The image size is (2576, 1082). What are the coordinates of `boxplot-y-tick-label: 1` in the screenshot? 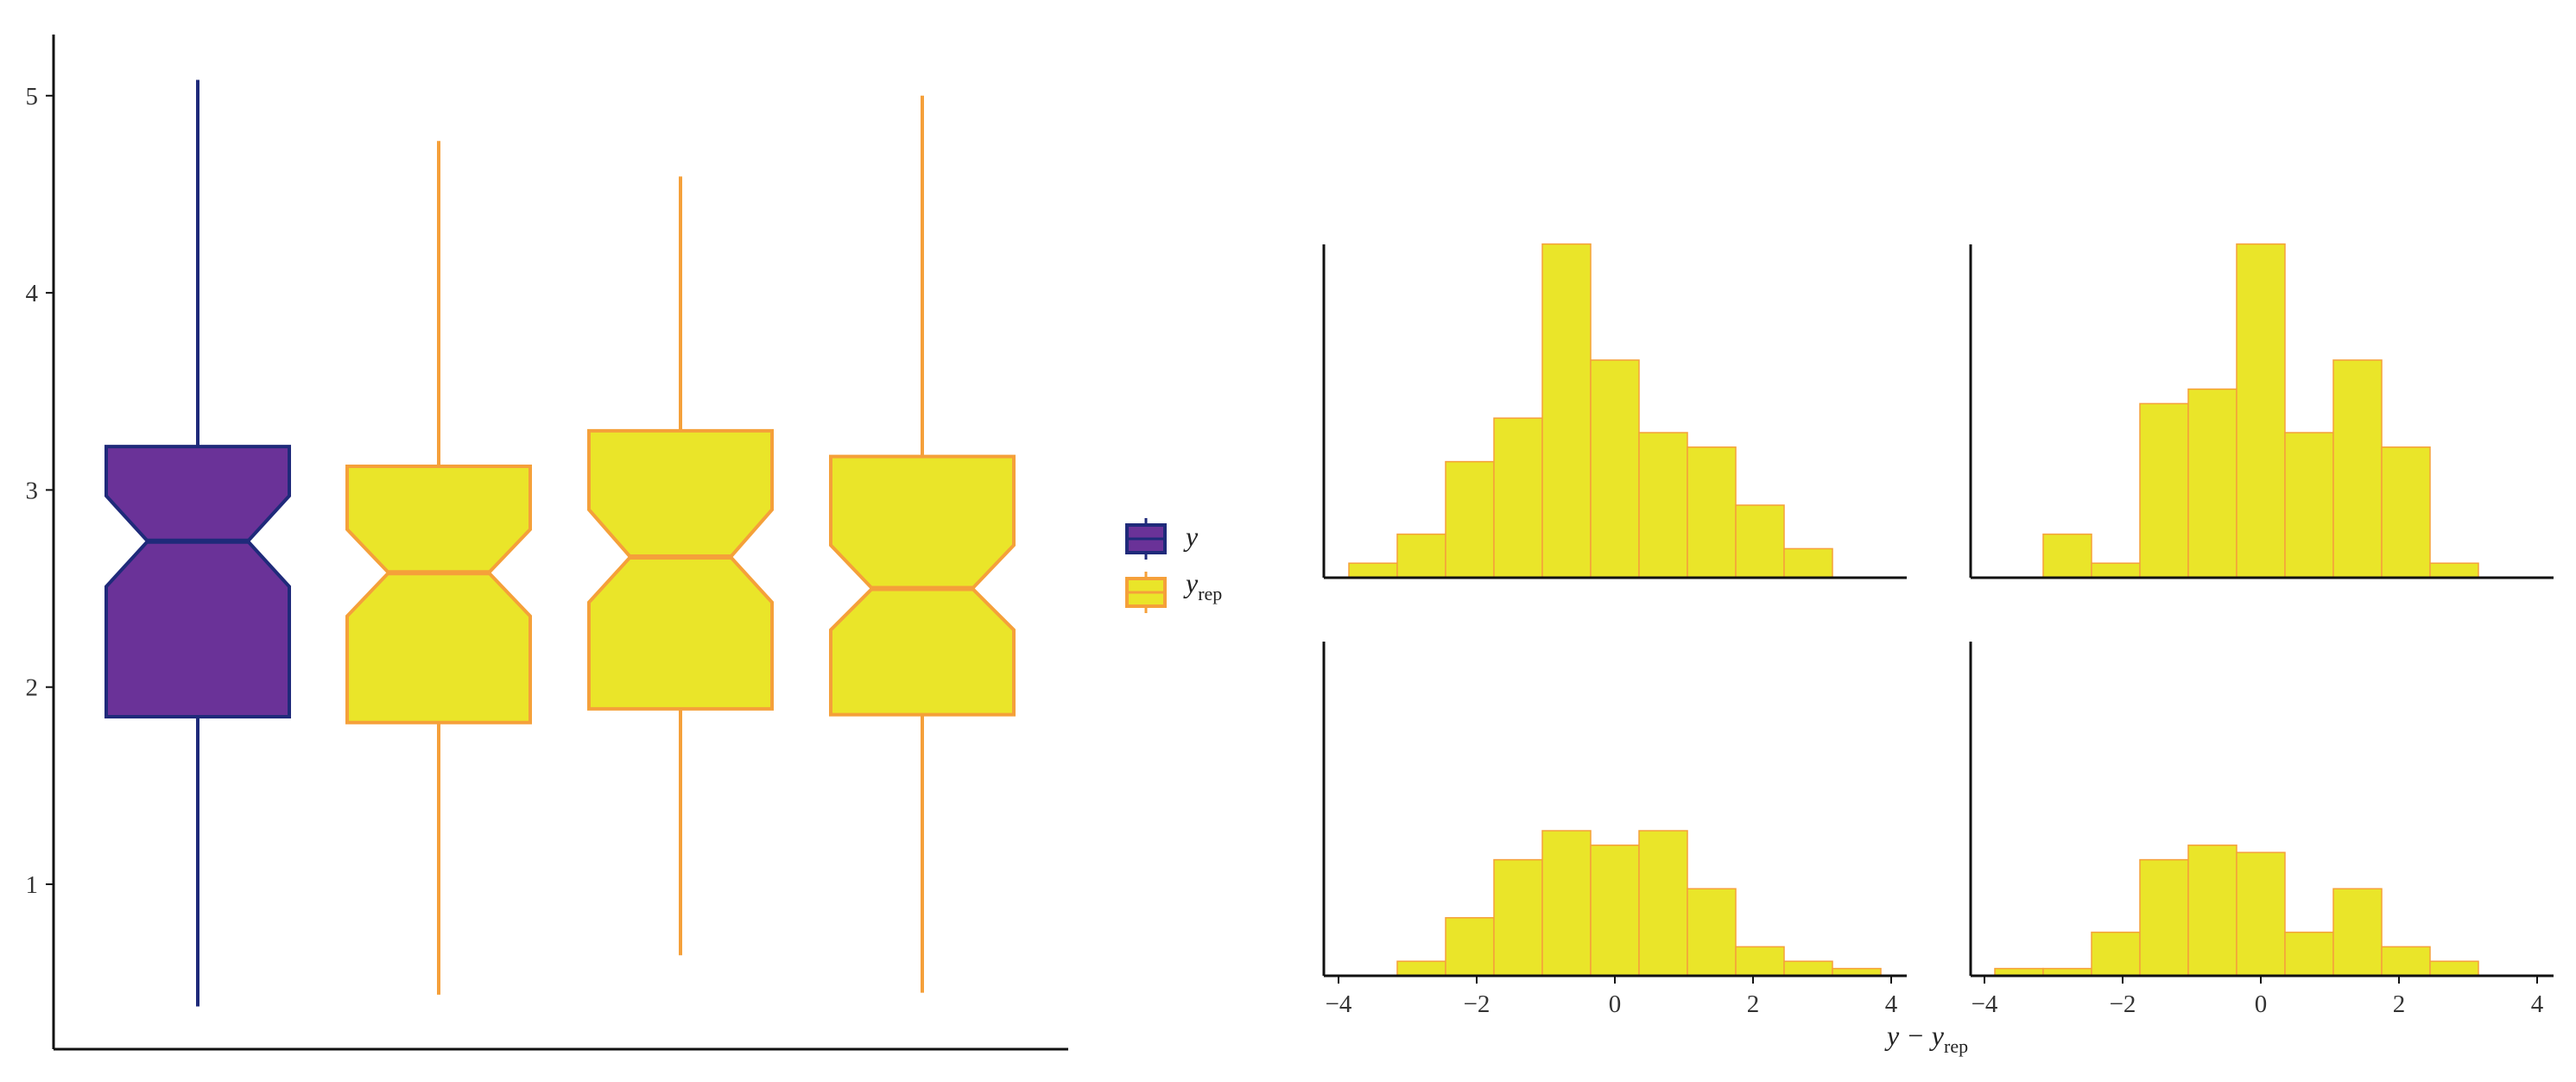 It's located at (32, 885).